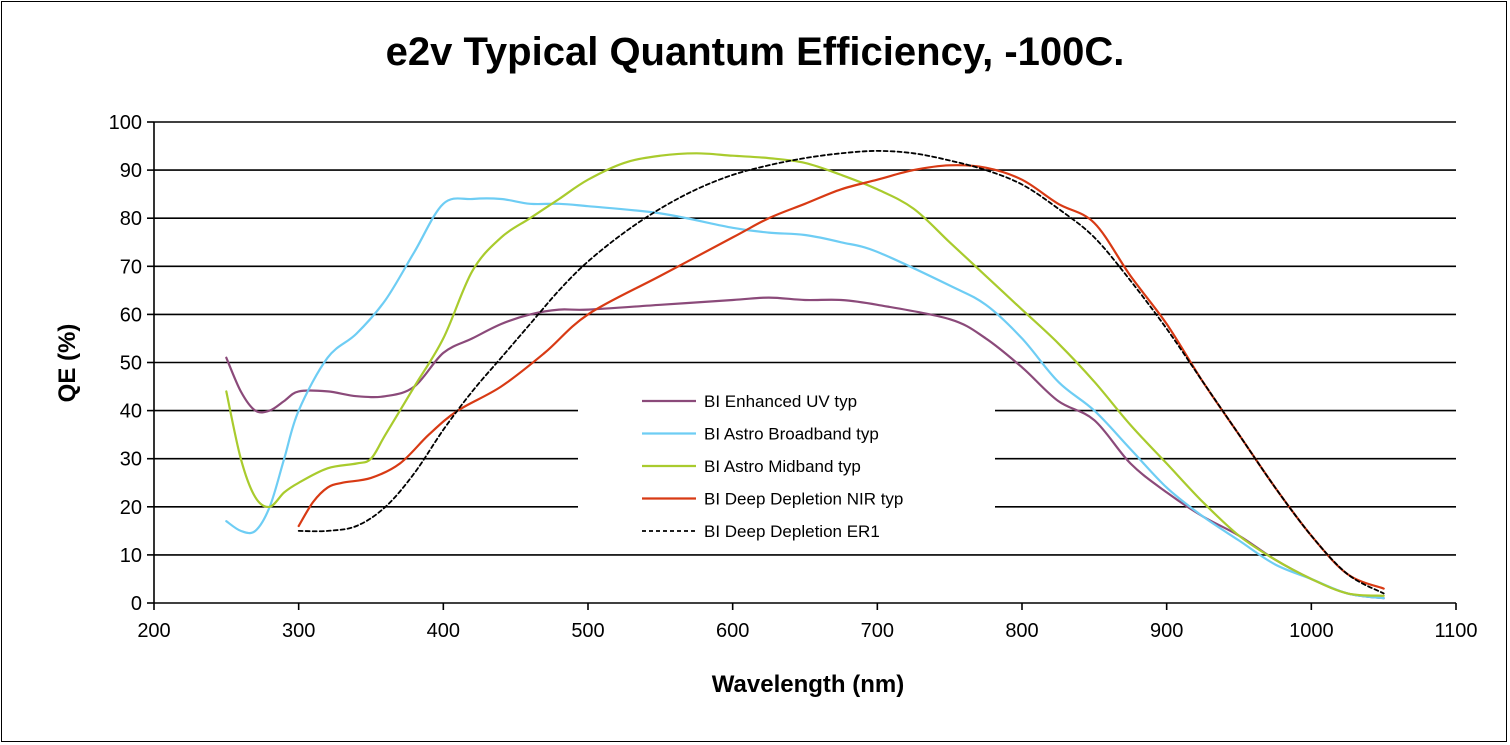  I want to click on y-tick-label: 10, so click(131, 556).